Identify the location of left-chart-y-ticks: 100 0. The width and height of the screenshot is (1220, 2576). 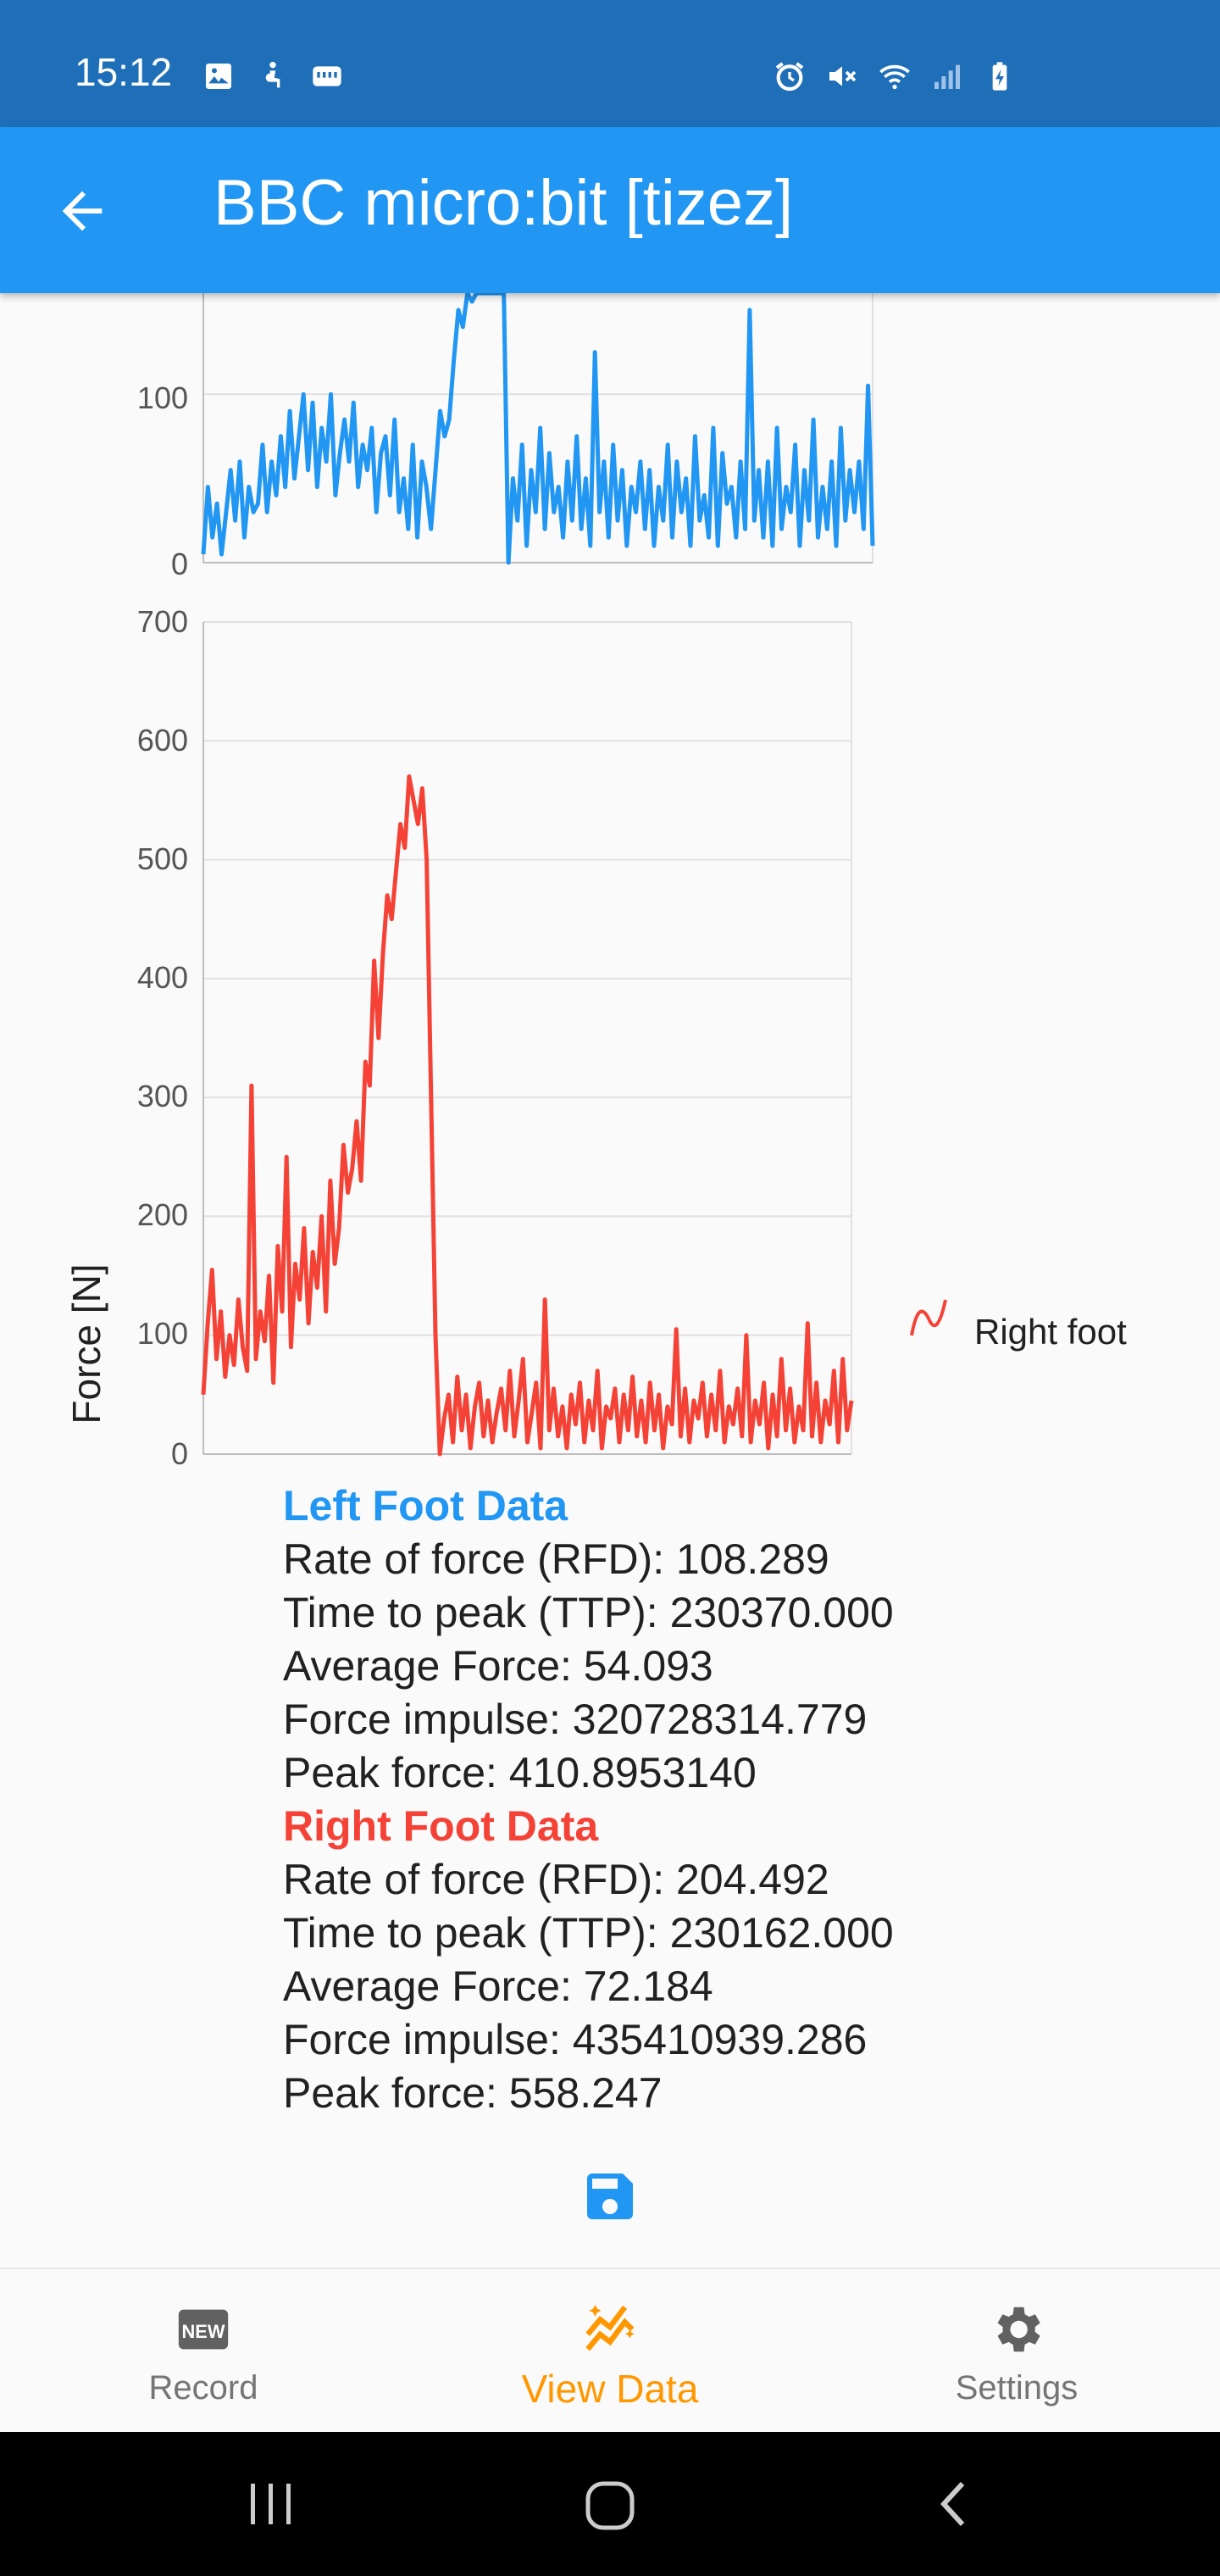
(162, 480).